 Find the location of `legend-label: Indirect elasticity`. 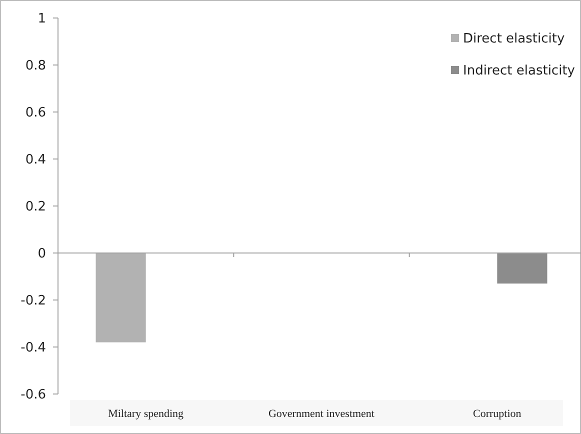

legend-label: Indirect elasticity is located at coordinates (519, 71).